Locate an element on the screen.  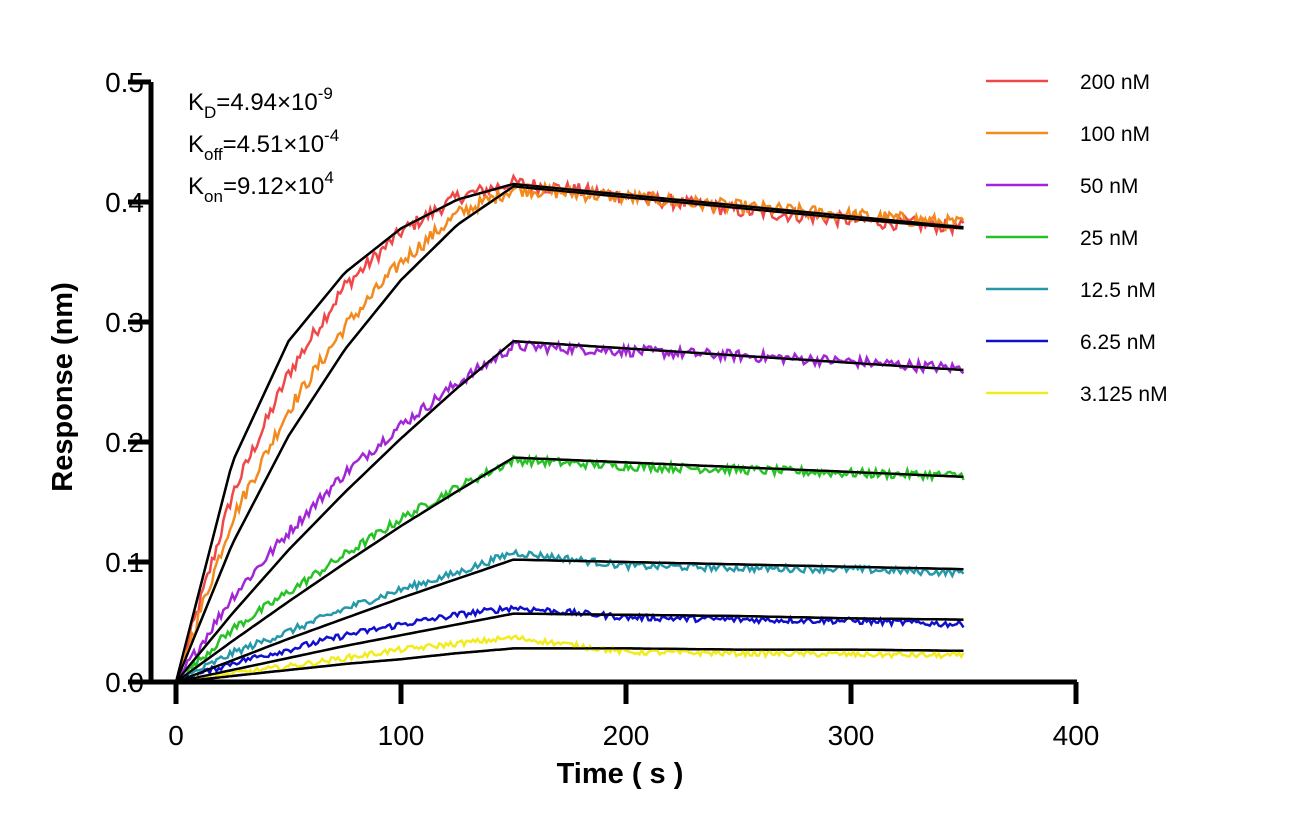
x-tick-label: 0 is located at coordinates (176, 735).